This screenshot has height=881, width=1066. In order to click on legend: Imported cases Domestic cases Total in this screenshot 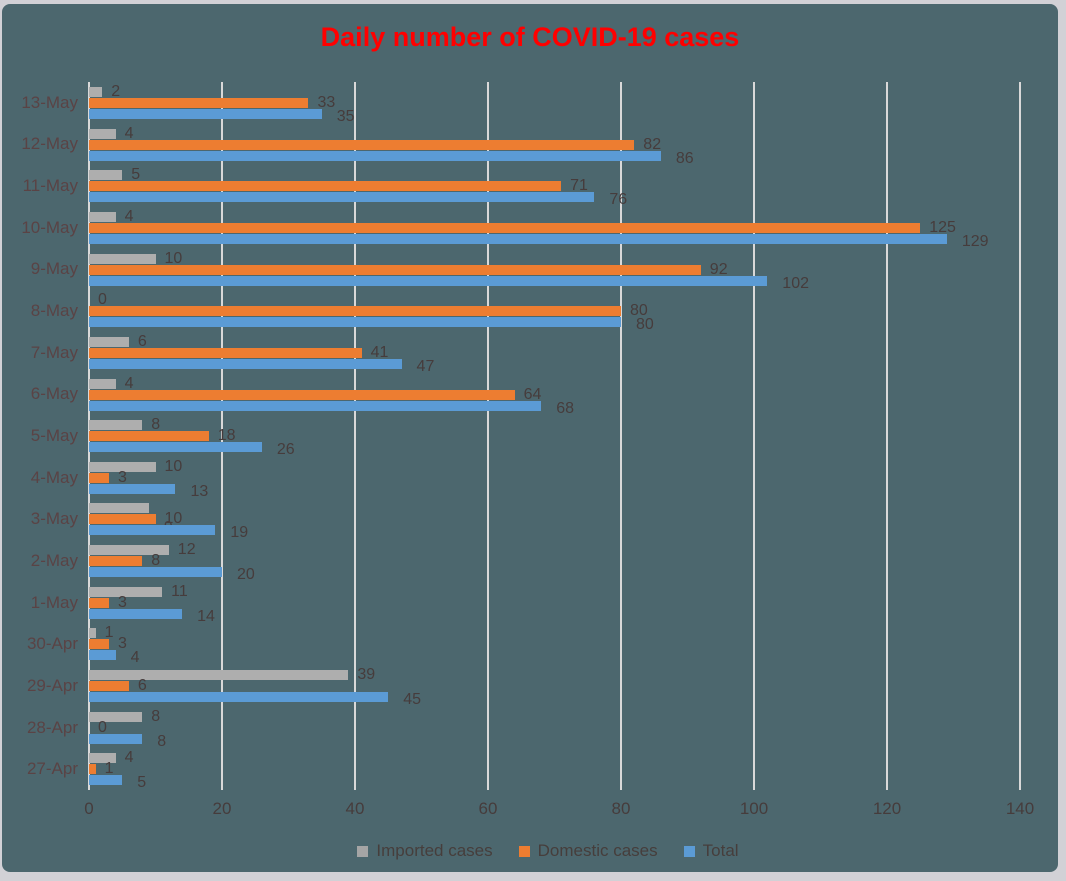, I will do `click(530, 851)`.